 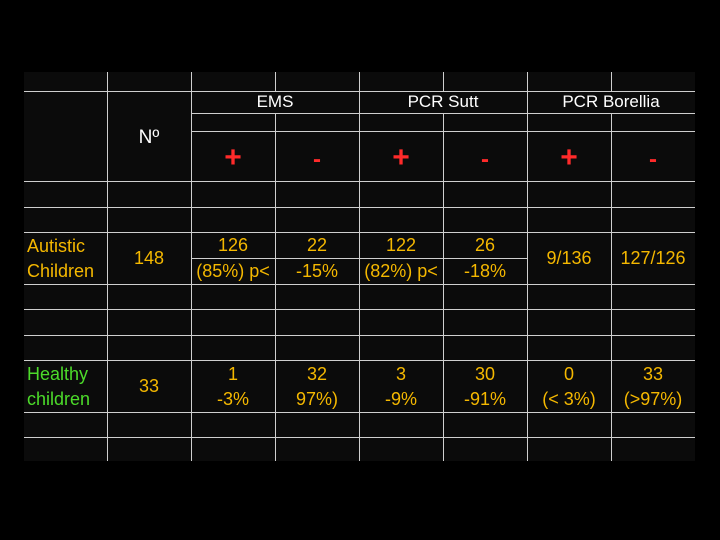 What do you see at coordinates (56, 246) in the screenshot?
I see `row-label-autistic-line1: Autistic` at bounding box center [56, 246].